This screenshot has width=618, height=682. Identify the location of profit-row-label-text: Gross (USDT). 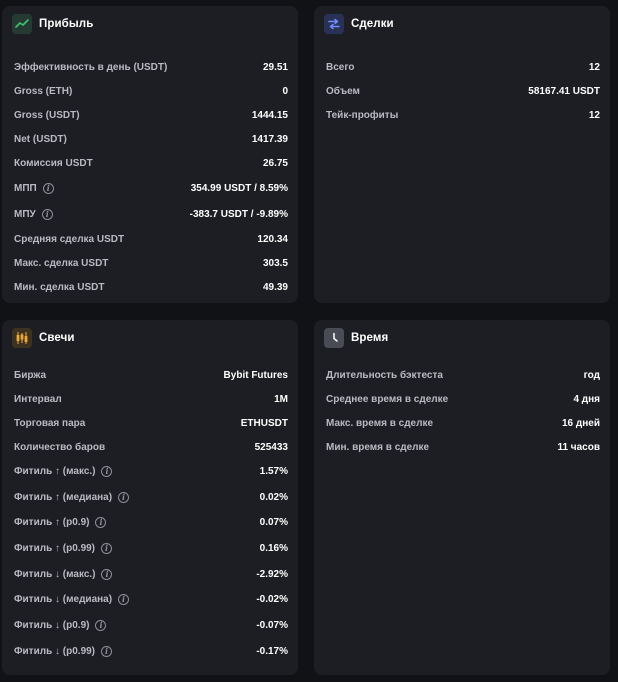
(47, 115).